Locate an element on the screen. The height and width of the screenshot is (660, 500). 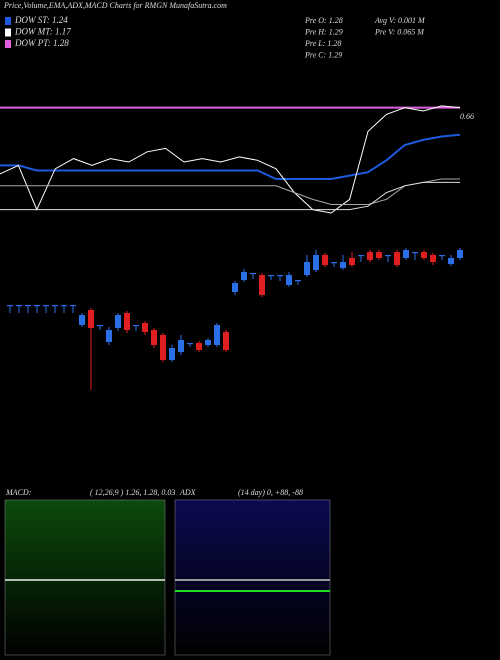
macd-params: ( 12,26,9 ) 1.26, 1.28, 0.03 is located at coordinates (132, 492).